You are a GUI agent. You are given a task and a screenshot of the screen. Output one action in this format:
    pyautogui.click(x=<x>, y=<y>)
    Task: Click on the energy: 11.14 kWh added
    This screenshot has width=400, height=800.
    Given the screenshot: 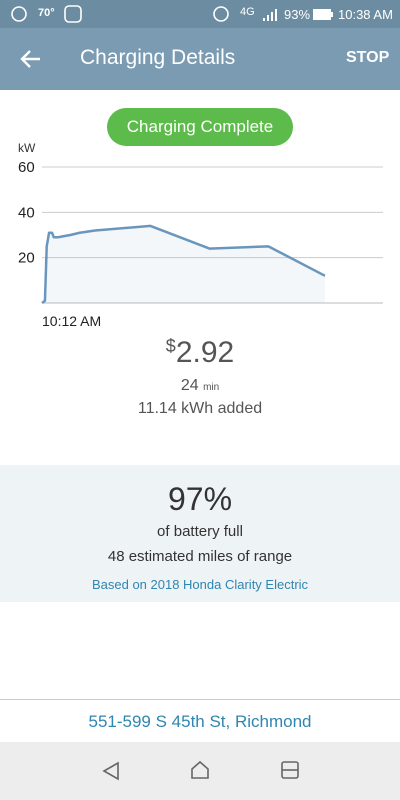 What is the action you would take?
    pyautogui.click(x=200, y=408)
    